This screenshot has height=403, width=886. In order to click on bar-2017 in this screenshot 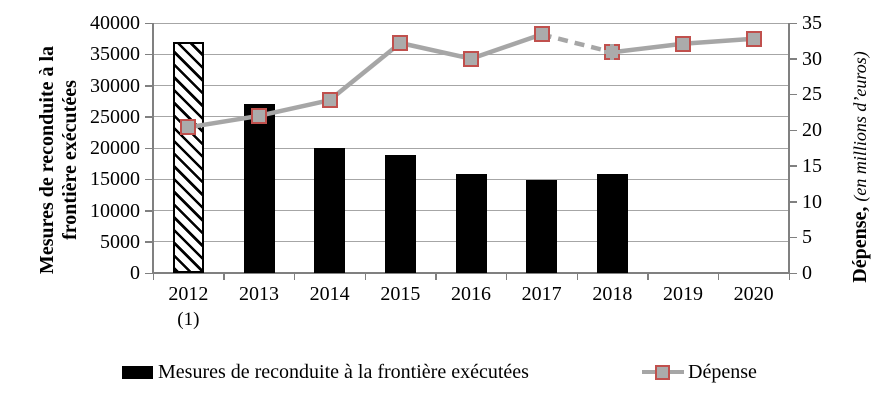, I will do `click(542, 226)`.